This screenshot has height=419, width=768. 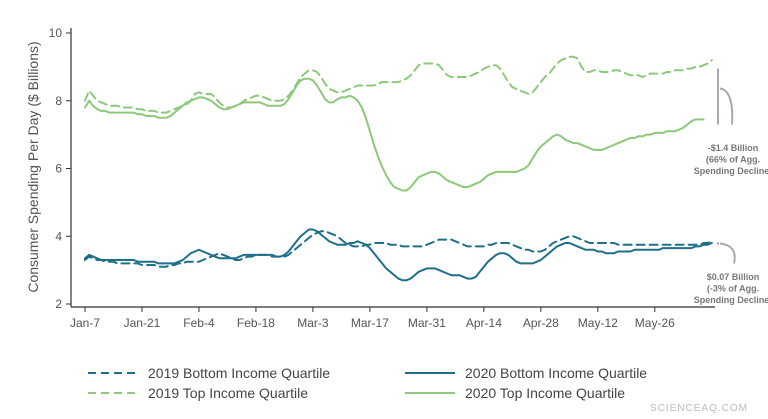 I want to click on y-ticks: 2 4 6 8 10, so click(x=60, y=168).